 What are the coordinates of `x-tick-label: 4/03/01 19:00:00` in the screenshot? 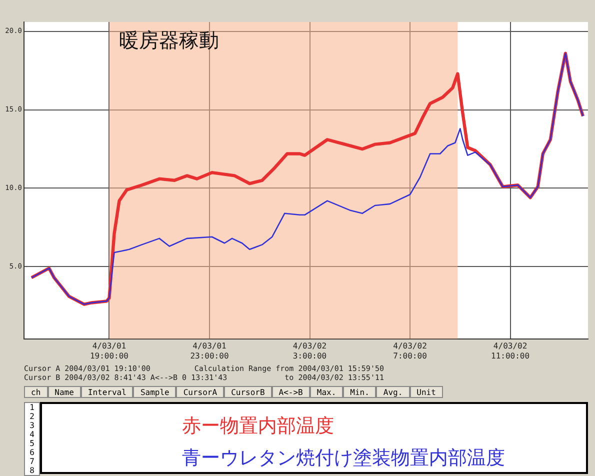 It's located at (109, 351).